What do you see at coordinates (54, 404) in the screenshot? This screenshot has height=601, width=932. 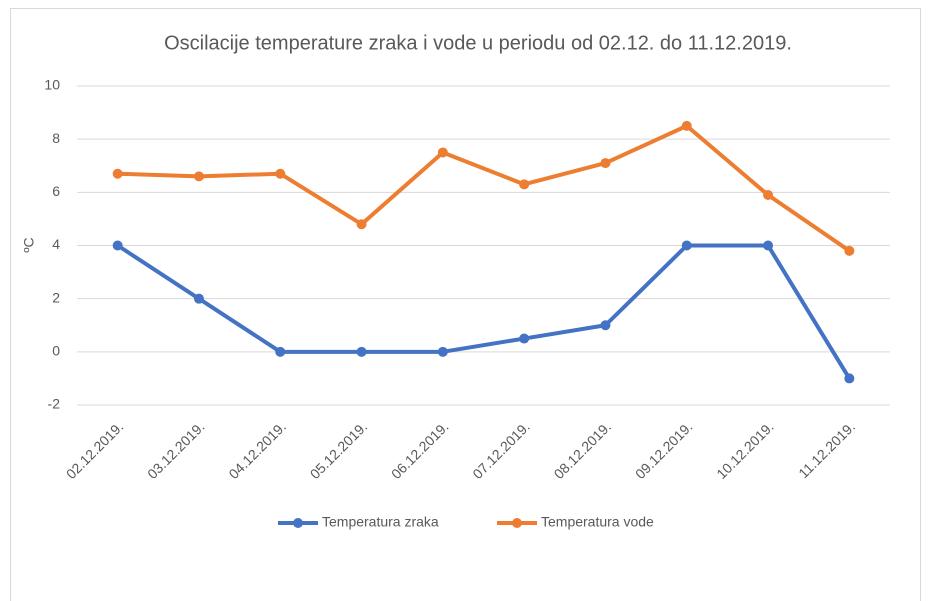 I see `y-tick-label: -2` at bounding box center [54, 404].